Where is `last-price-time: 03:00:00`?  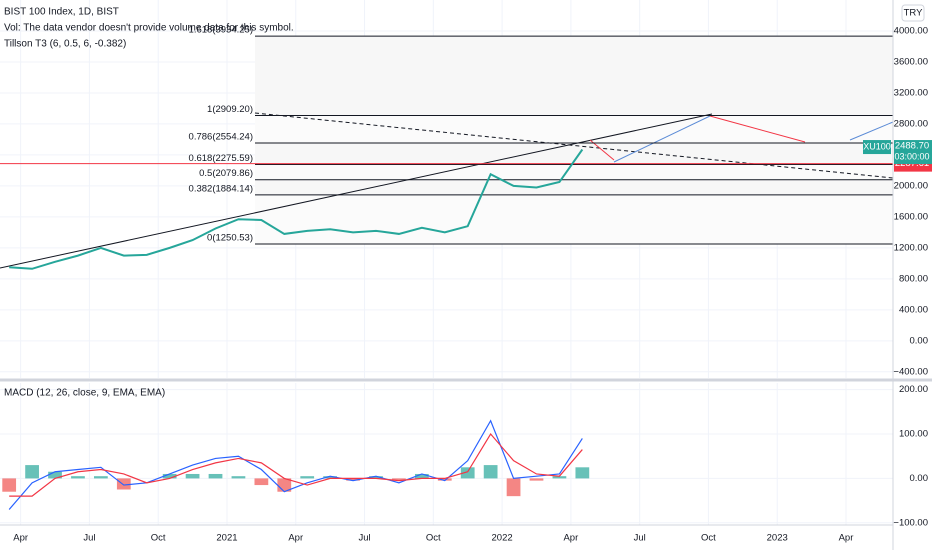
last-price-time: 03:00:00 is located at coordinates (911, 156).